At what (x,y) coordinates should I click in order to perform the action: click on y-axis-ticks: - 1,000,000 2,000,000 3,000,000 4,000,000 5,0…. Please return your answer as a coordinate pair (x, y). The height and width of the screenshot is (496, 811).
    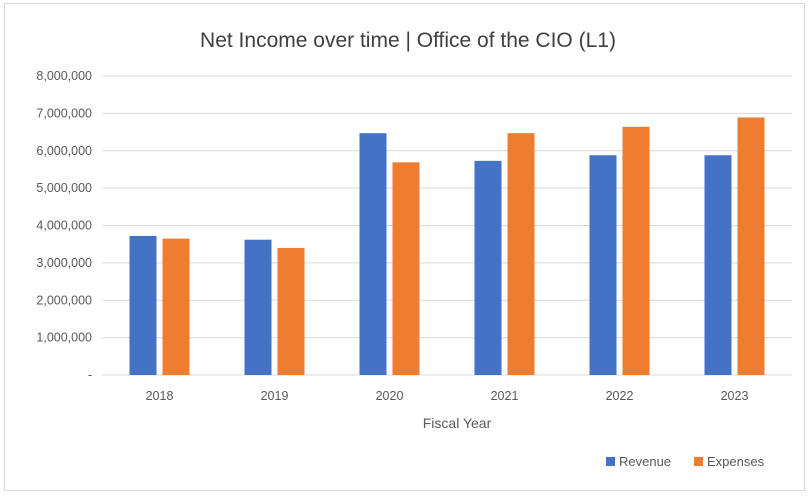
    Looking at the image, I should click on (64, 225).